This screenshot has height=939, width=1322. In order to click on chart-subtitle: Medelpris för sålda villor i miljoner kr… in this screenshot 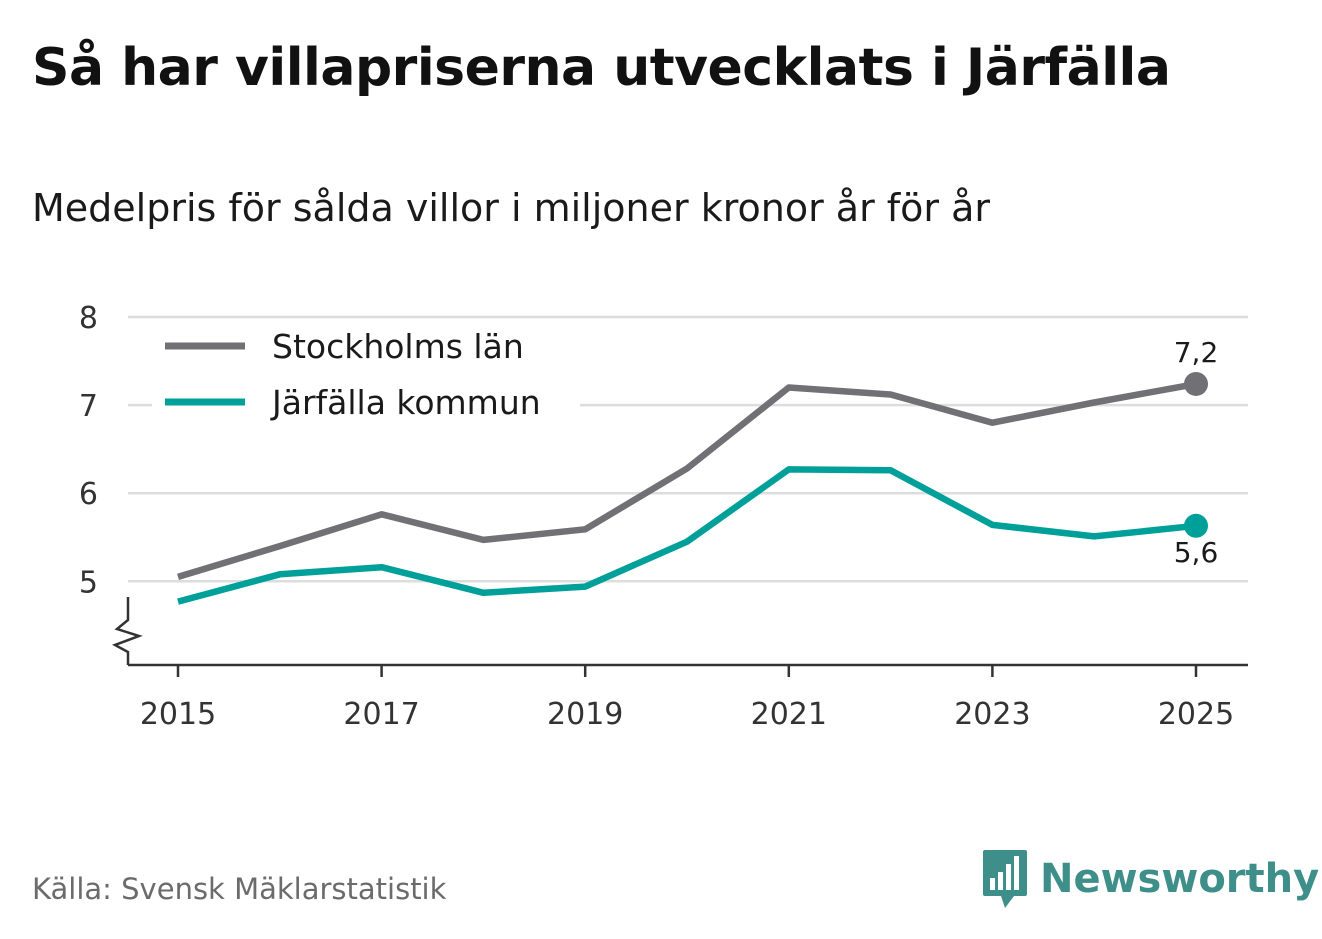, I will do `click(511, 208)`.